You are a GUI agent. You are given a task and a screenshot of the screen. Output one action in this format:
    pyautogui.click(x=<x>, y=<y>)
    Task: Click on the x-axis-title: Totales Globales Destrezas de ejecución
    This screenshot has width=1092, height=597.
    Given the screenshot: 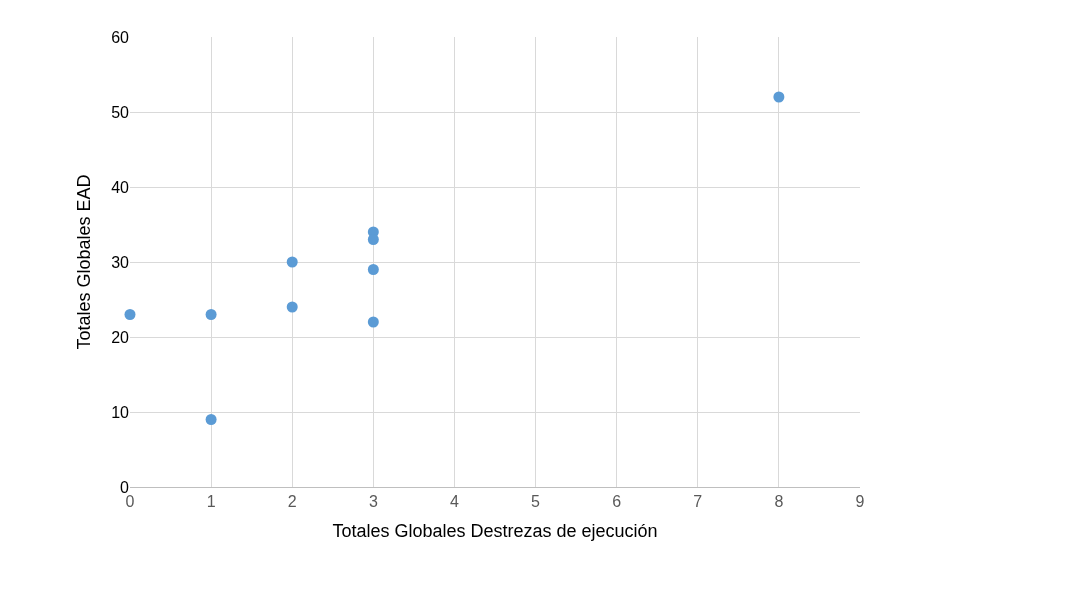 What is the action you would take?
    pyautogui.click(x=495, y=531)
    